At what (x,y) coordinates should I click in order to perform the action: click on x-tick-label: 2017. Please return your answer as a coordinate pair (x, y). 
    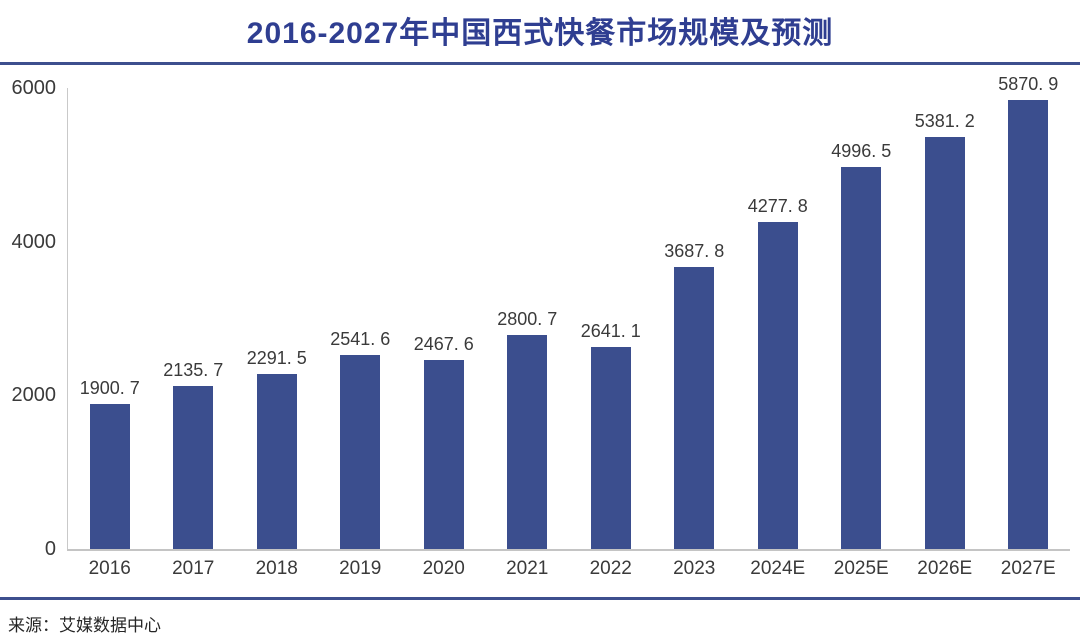
    Looking at the image, I should click on (193, 568).